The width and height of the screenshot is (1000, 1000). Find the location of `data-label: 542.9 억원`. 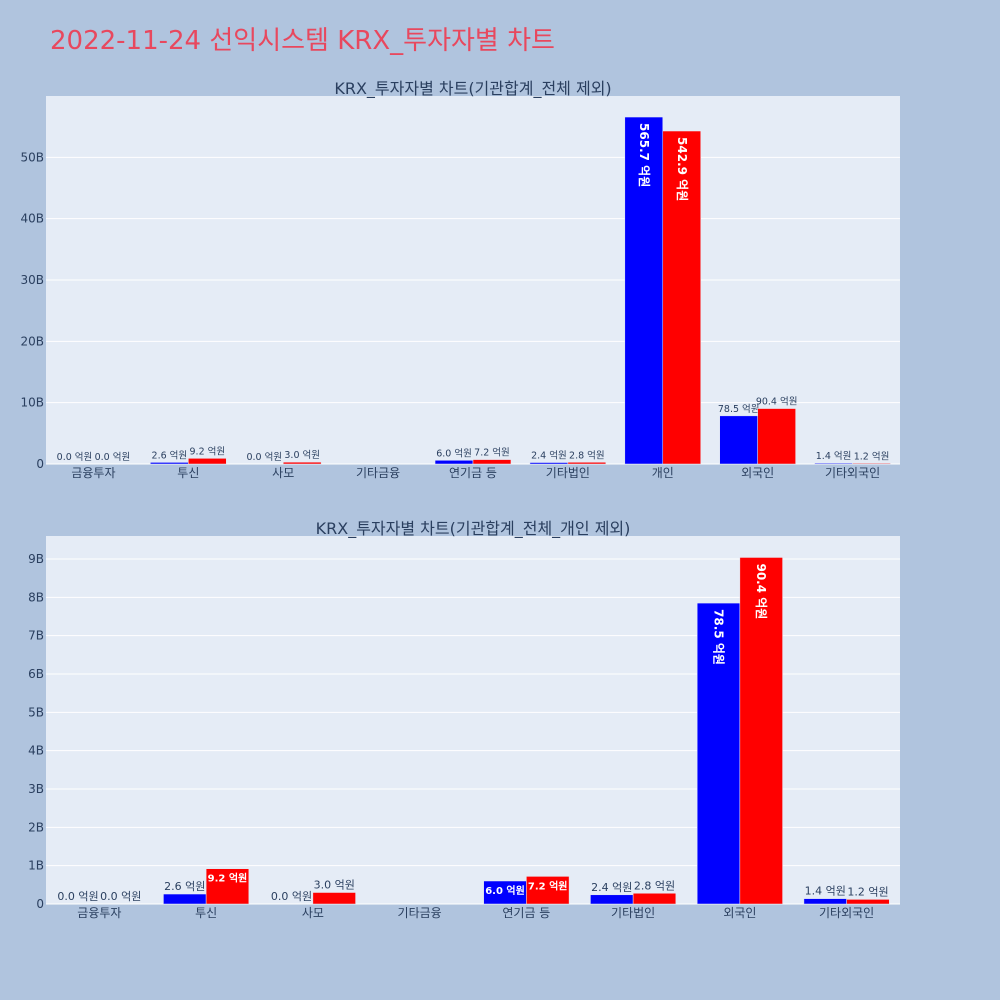

data-label: 542.9 억원 is located at coordinates (682, 169).